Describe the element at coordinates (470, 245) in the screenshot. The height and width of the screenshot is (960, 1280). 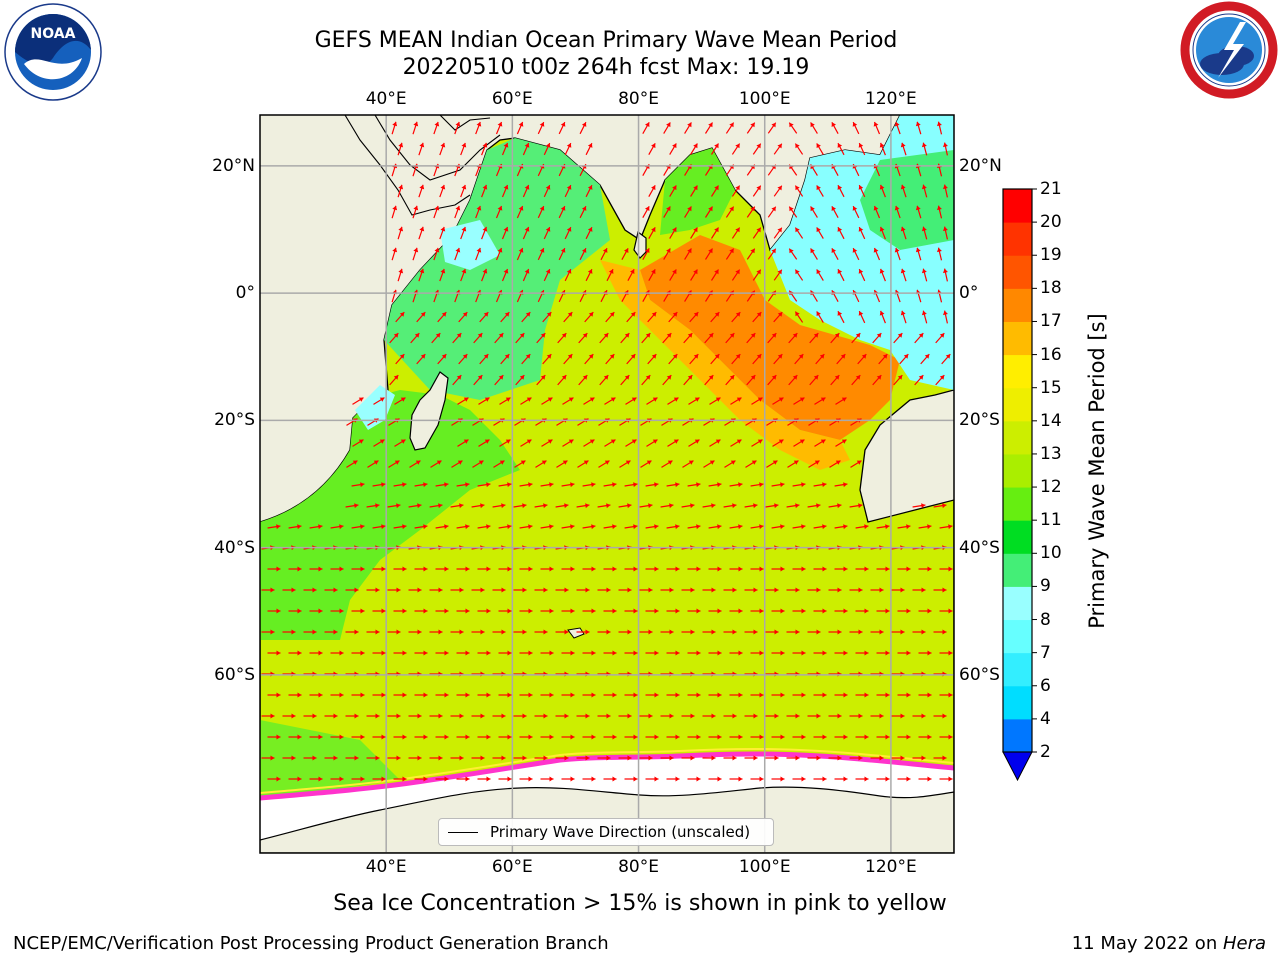
I see `field-somali-cyan` at that location.